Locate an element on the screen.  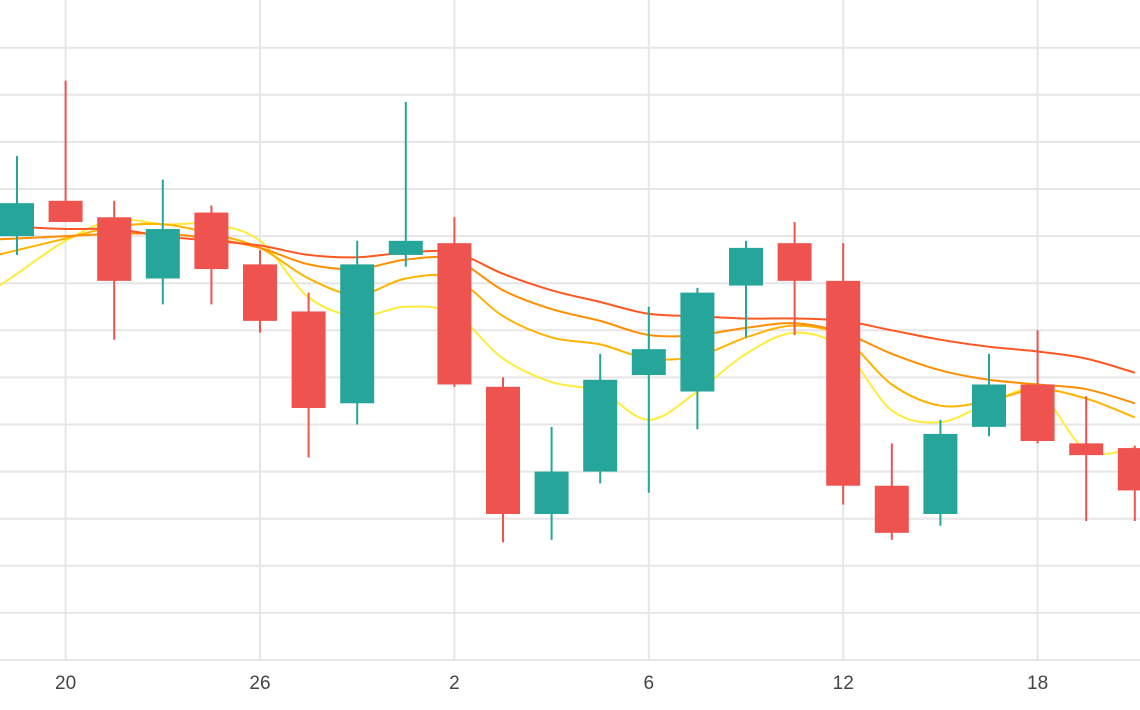
x-tick-label: 20 is located at coordinates (65, 683).